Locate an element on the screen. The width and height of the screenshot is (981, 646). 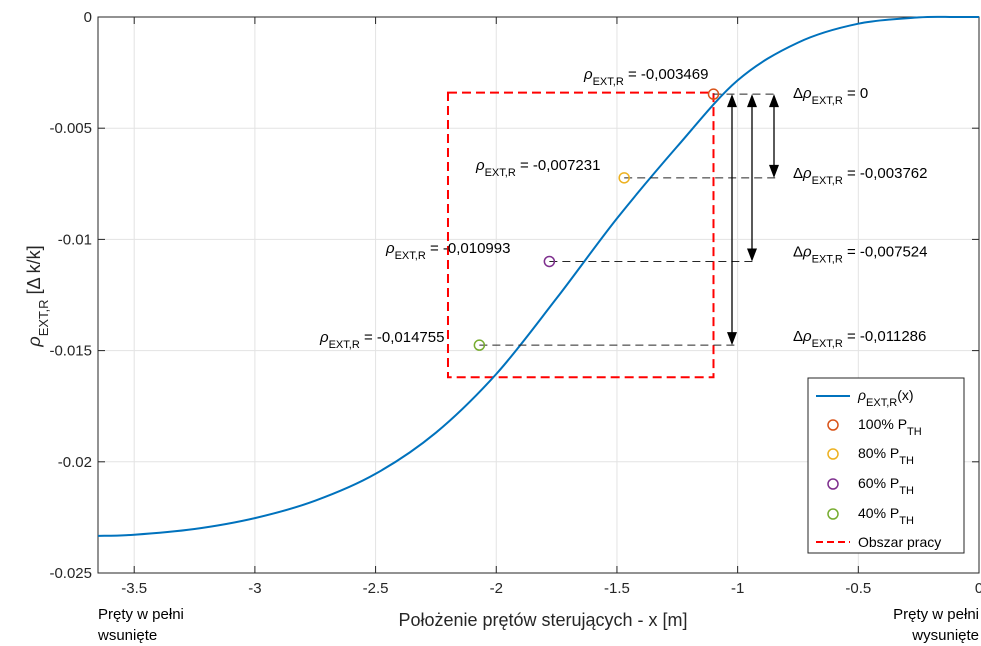
legend-entry-point: 80% PTH is located at coordinates (886, 456).